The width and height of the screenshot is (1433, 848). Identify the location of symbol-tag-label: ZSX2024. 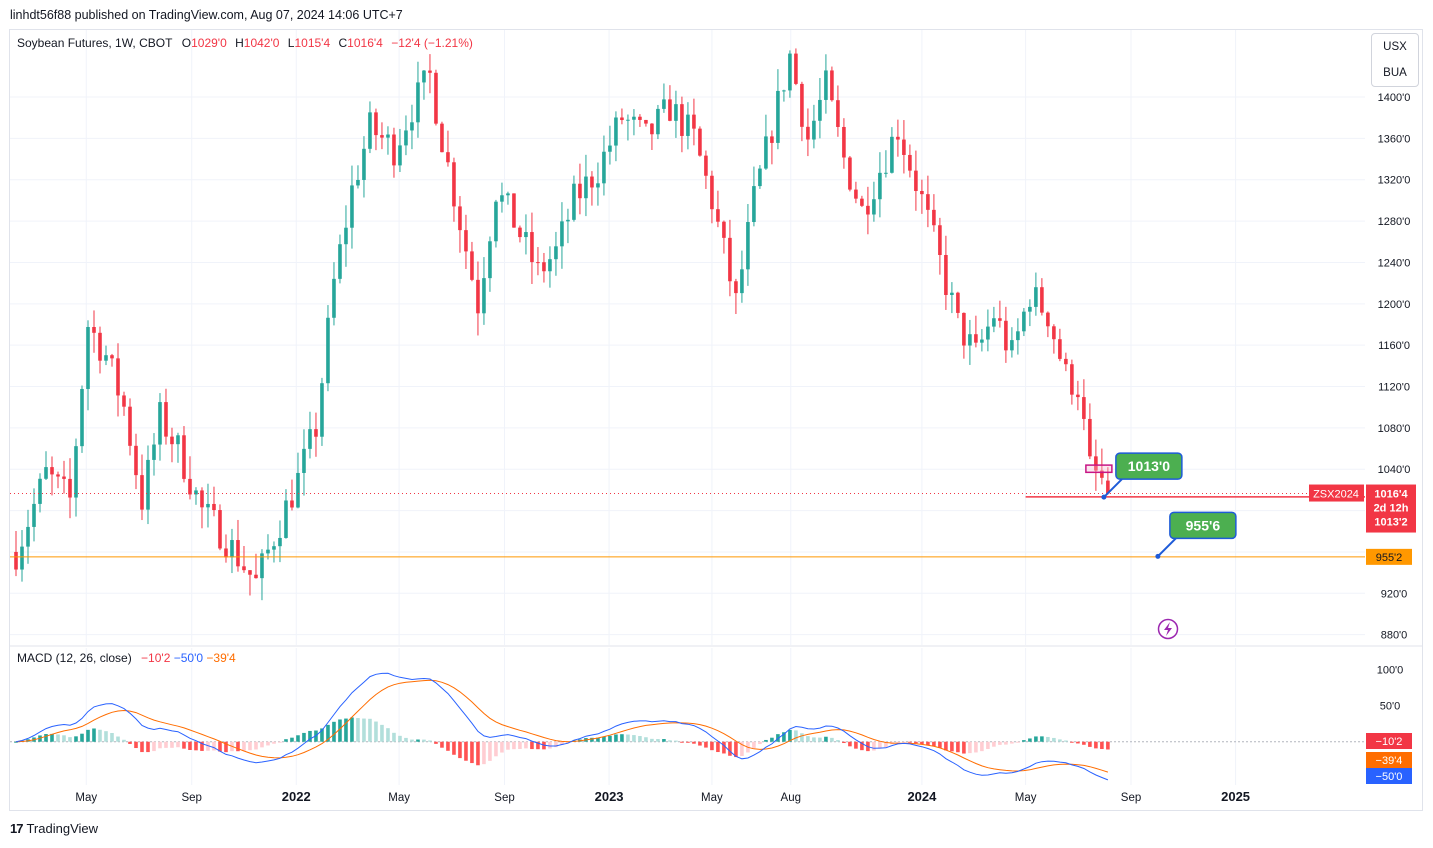
(1336, 495).